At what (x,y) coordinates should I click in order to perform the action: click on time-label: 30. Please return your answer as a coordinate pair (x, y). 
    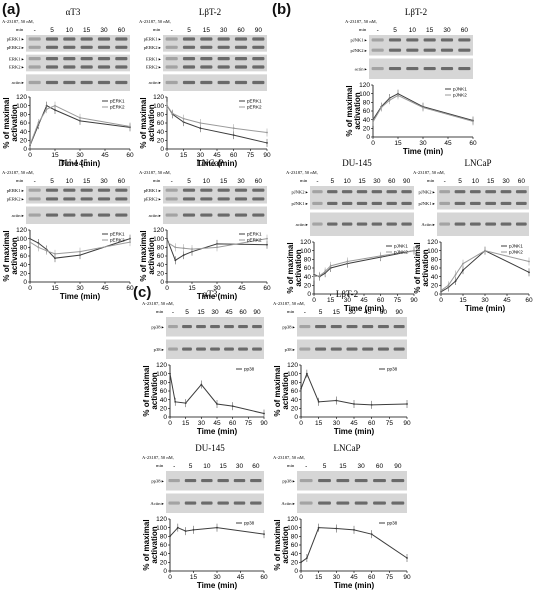
    Looking at the image, I should click on (352, 312).